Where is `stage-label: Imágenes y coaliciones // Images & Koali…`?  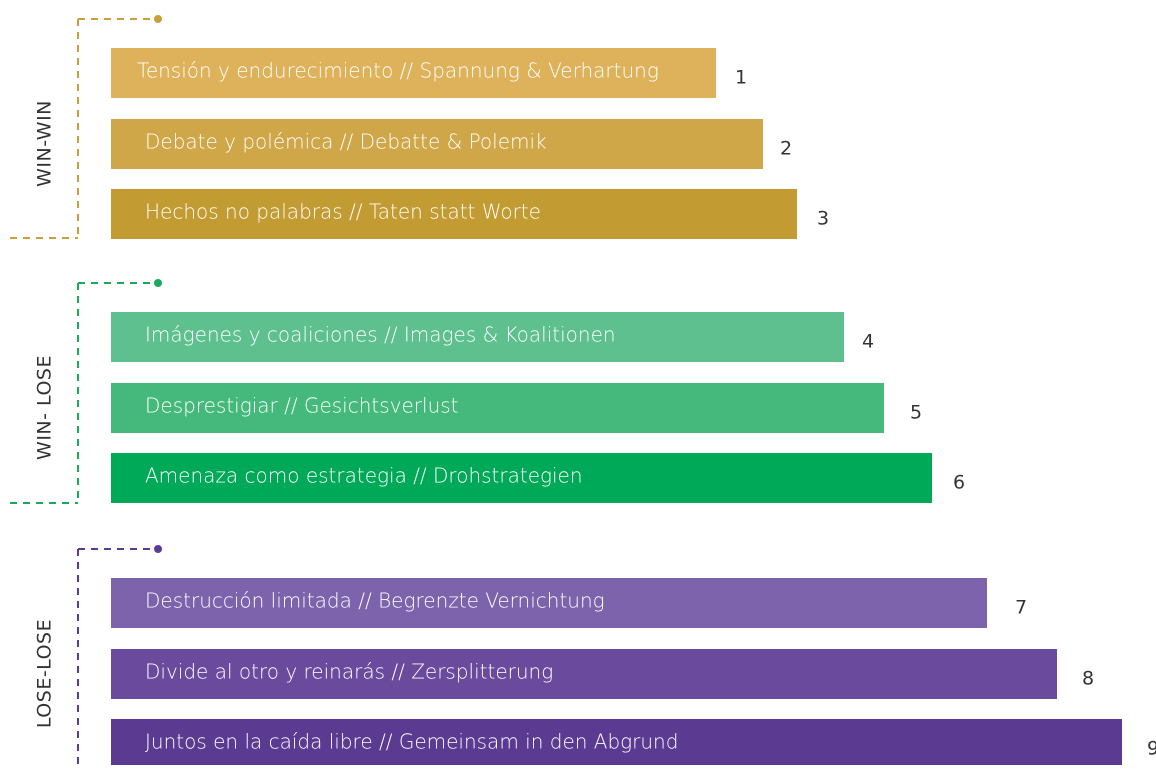
stage-label: Imágenes y coaliciones // Images & Koali… is located at coordinates (380, 335).